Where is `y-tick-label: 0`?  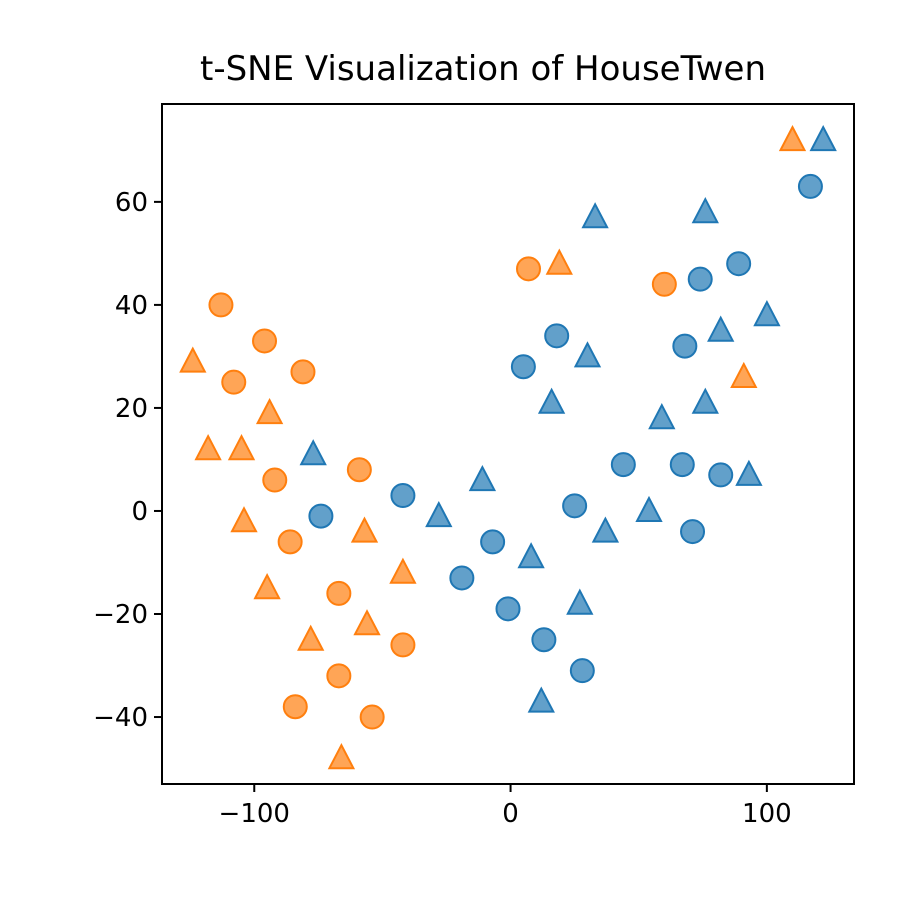
y-tick-label: 0 is located at coordinates (139, 512).